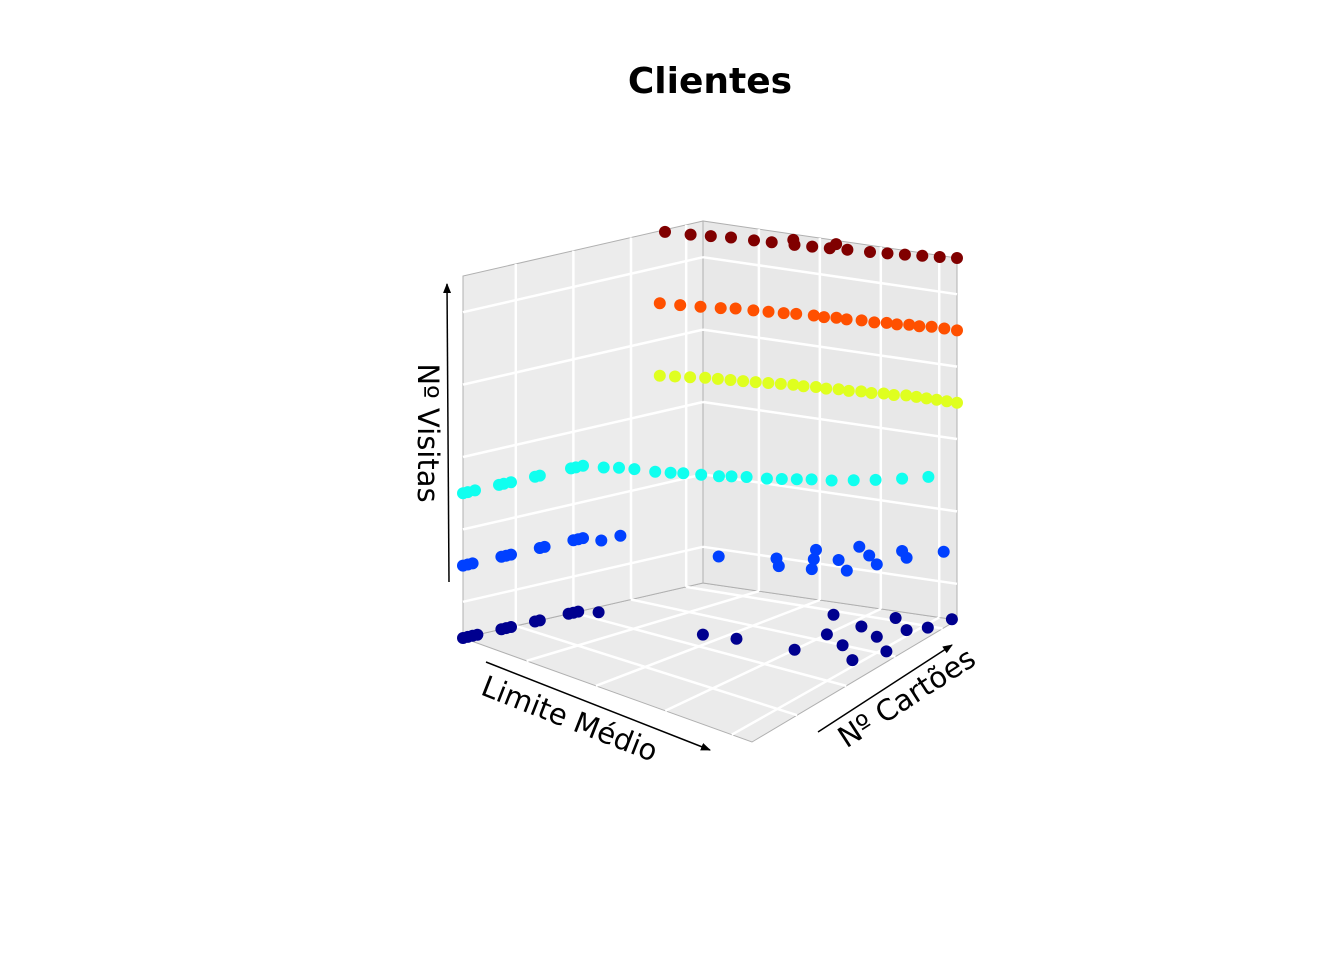 This screenshot has height=960, width=1344. I want to click on z-axis-arrow, so click(447, 433).